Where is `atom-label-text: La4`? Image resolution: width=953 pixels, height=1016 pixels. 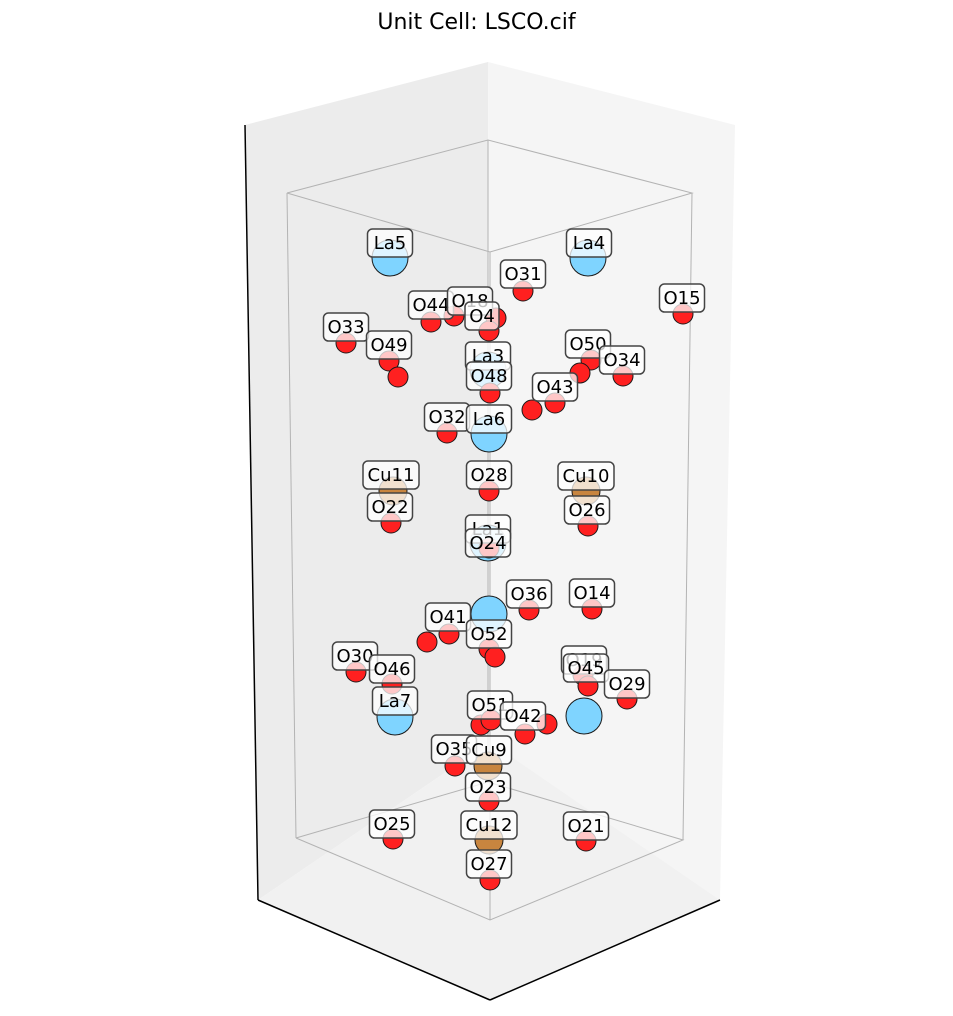
atom-label-text: La4 is located at coordinates (589, 243).